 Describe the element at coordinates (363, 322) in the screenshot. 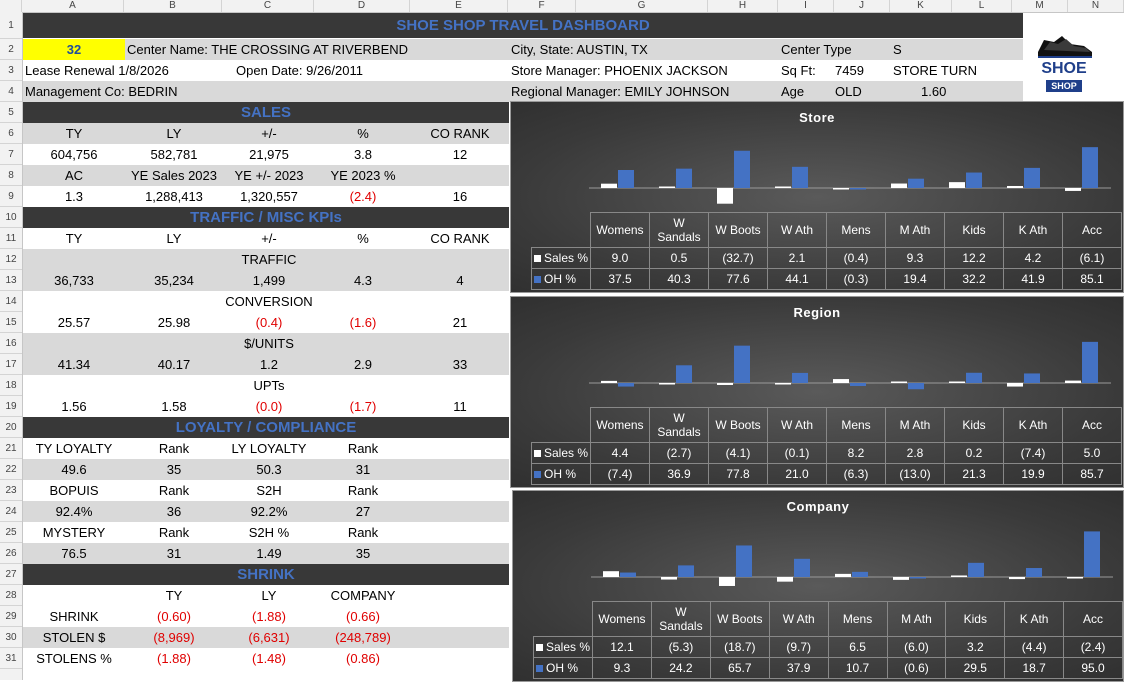

I see `conversion-value: (1.6)` at that location.